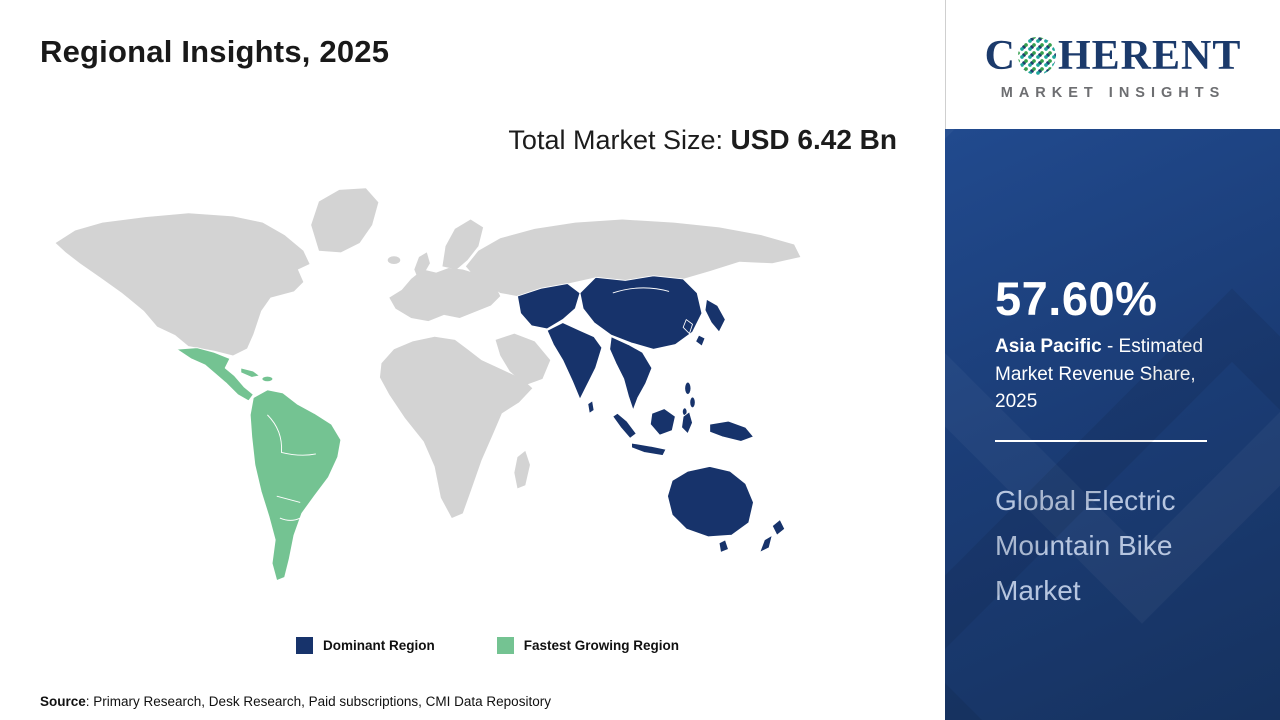  Describe the element at coordinates (687, 423) in the screenshot. I see `sulawesi` at that location.